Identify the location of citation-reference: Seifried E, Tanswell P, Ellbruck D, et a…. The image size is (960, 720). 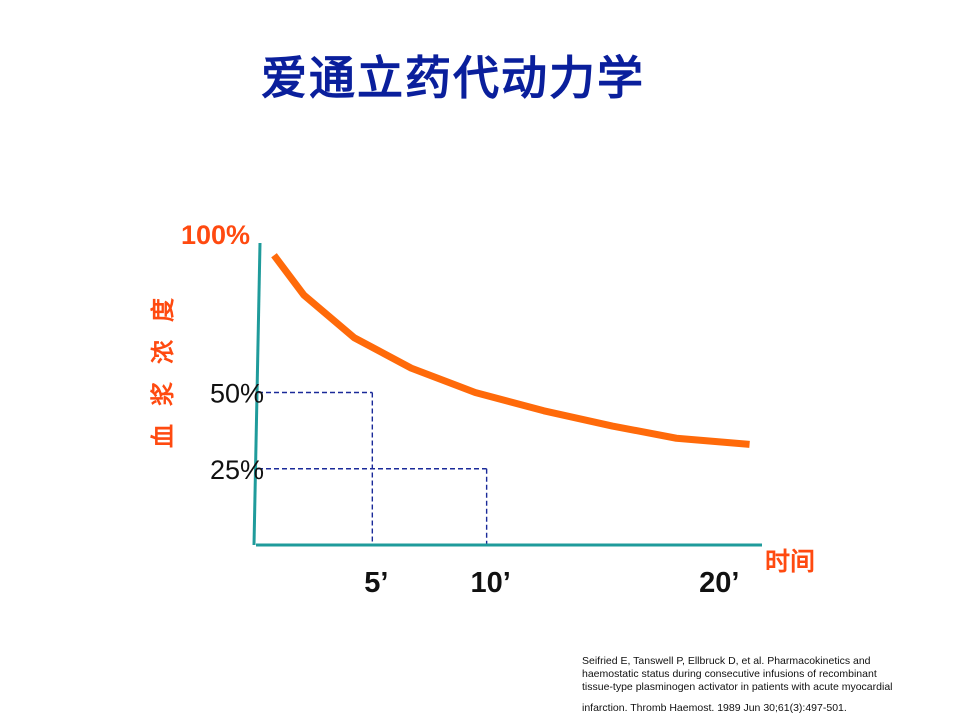
(768, 685).